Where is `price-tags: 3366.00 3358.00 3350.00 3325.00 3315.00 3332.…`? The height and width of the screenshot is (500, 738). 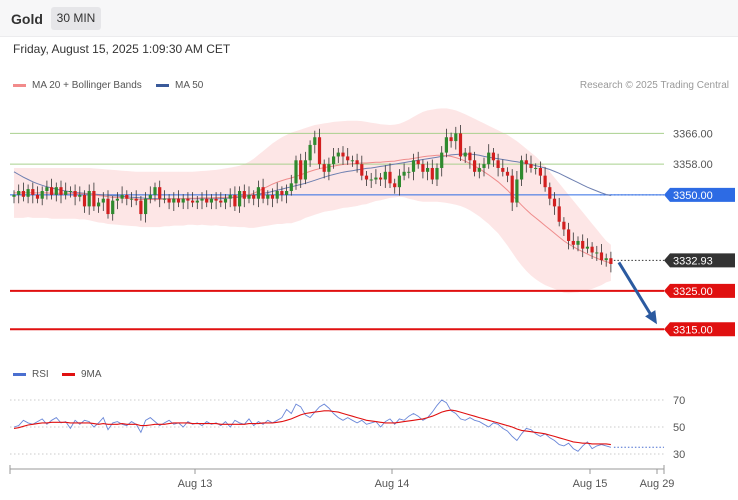 price-tags: 3366.00 3358.00 3350.00 3325.00 3315.00 3332.… is located at coordinates (699, 232).